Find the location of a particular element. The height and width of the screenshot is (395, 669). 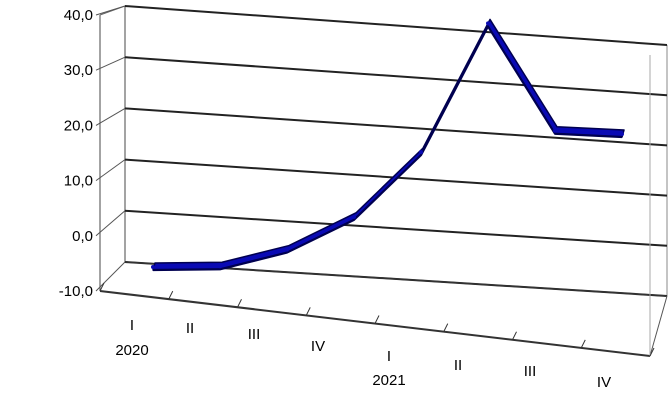

y-tick-label: 30,0 is located at coordinates (78, 70).